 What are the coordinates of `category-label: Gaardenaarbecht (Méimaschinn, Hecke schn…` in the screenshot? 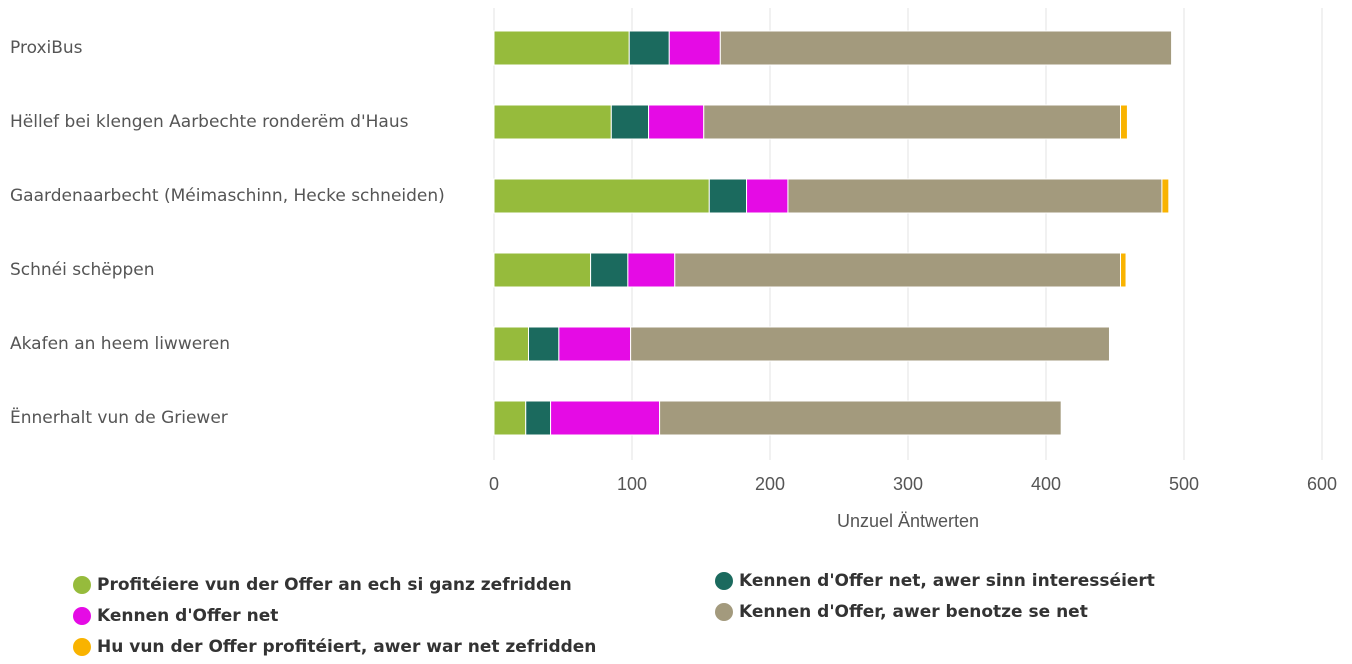 It's located at (227, 196).